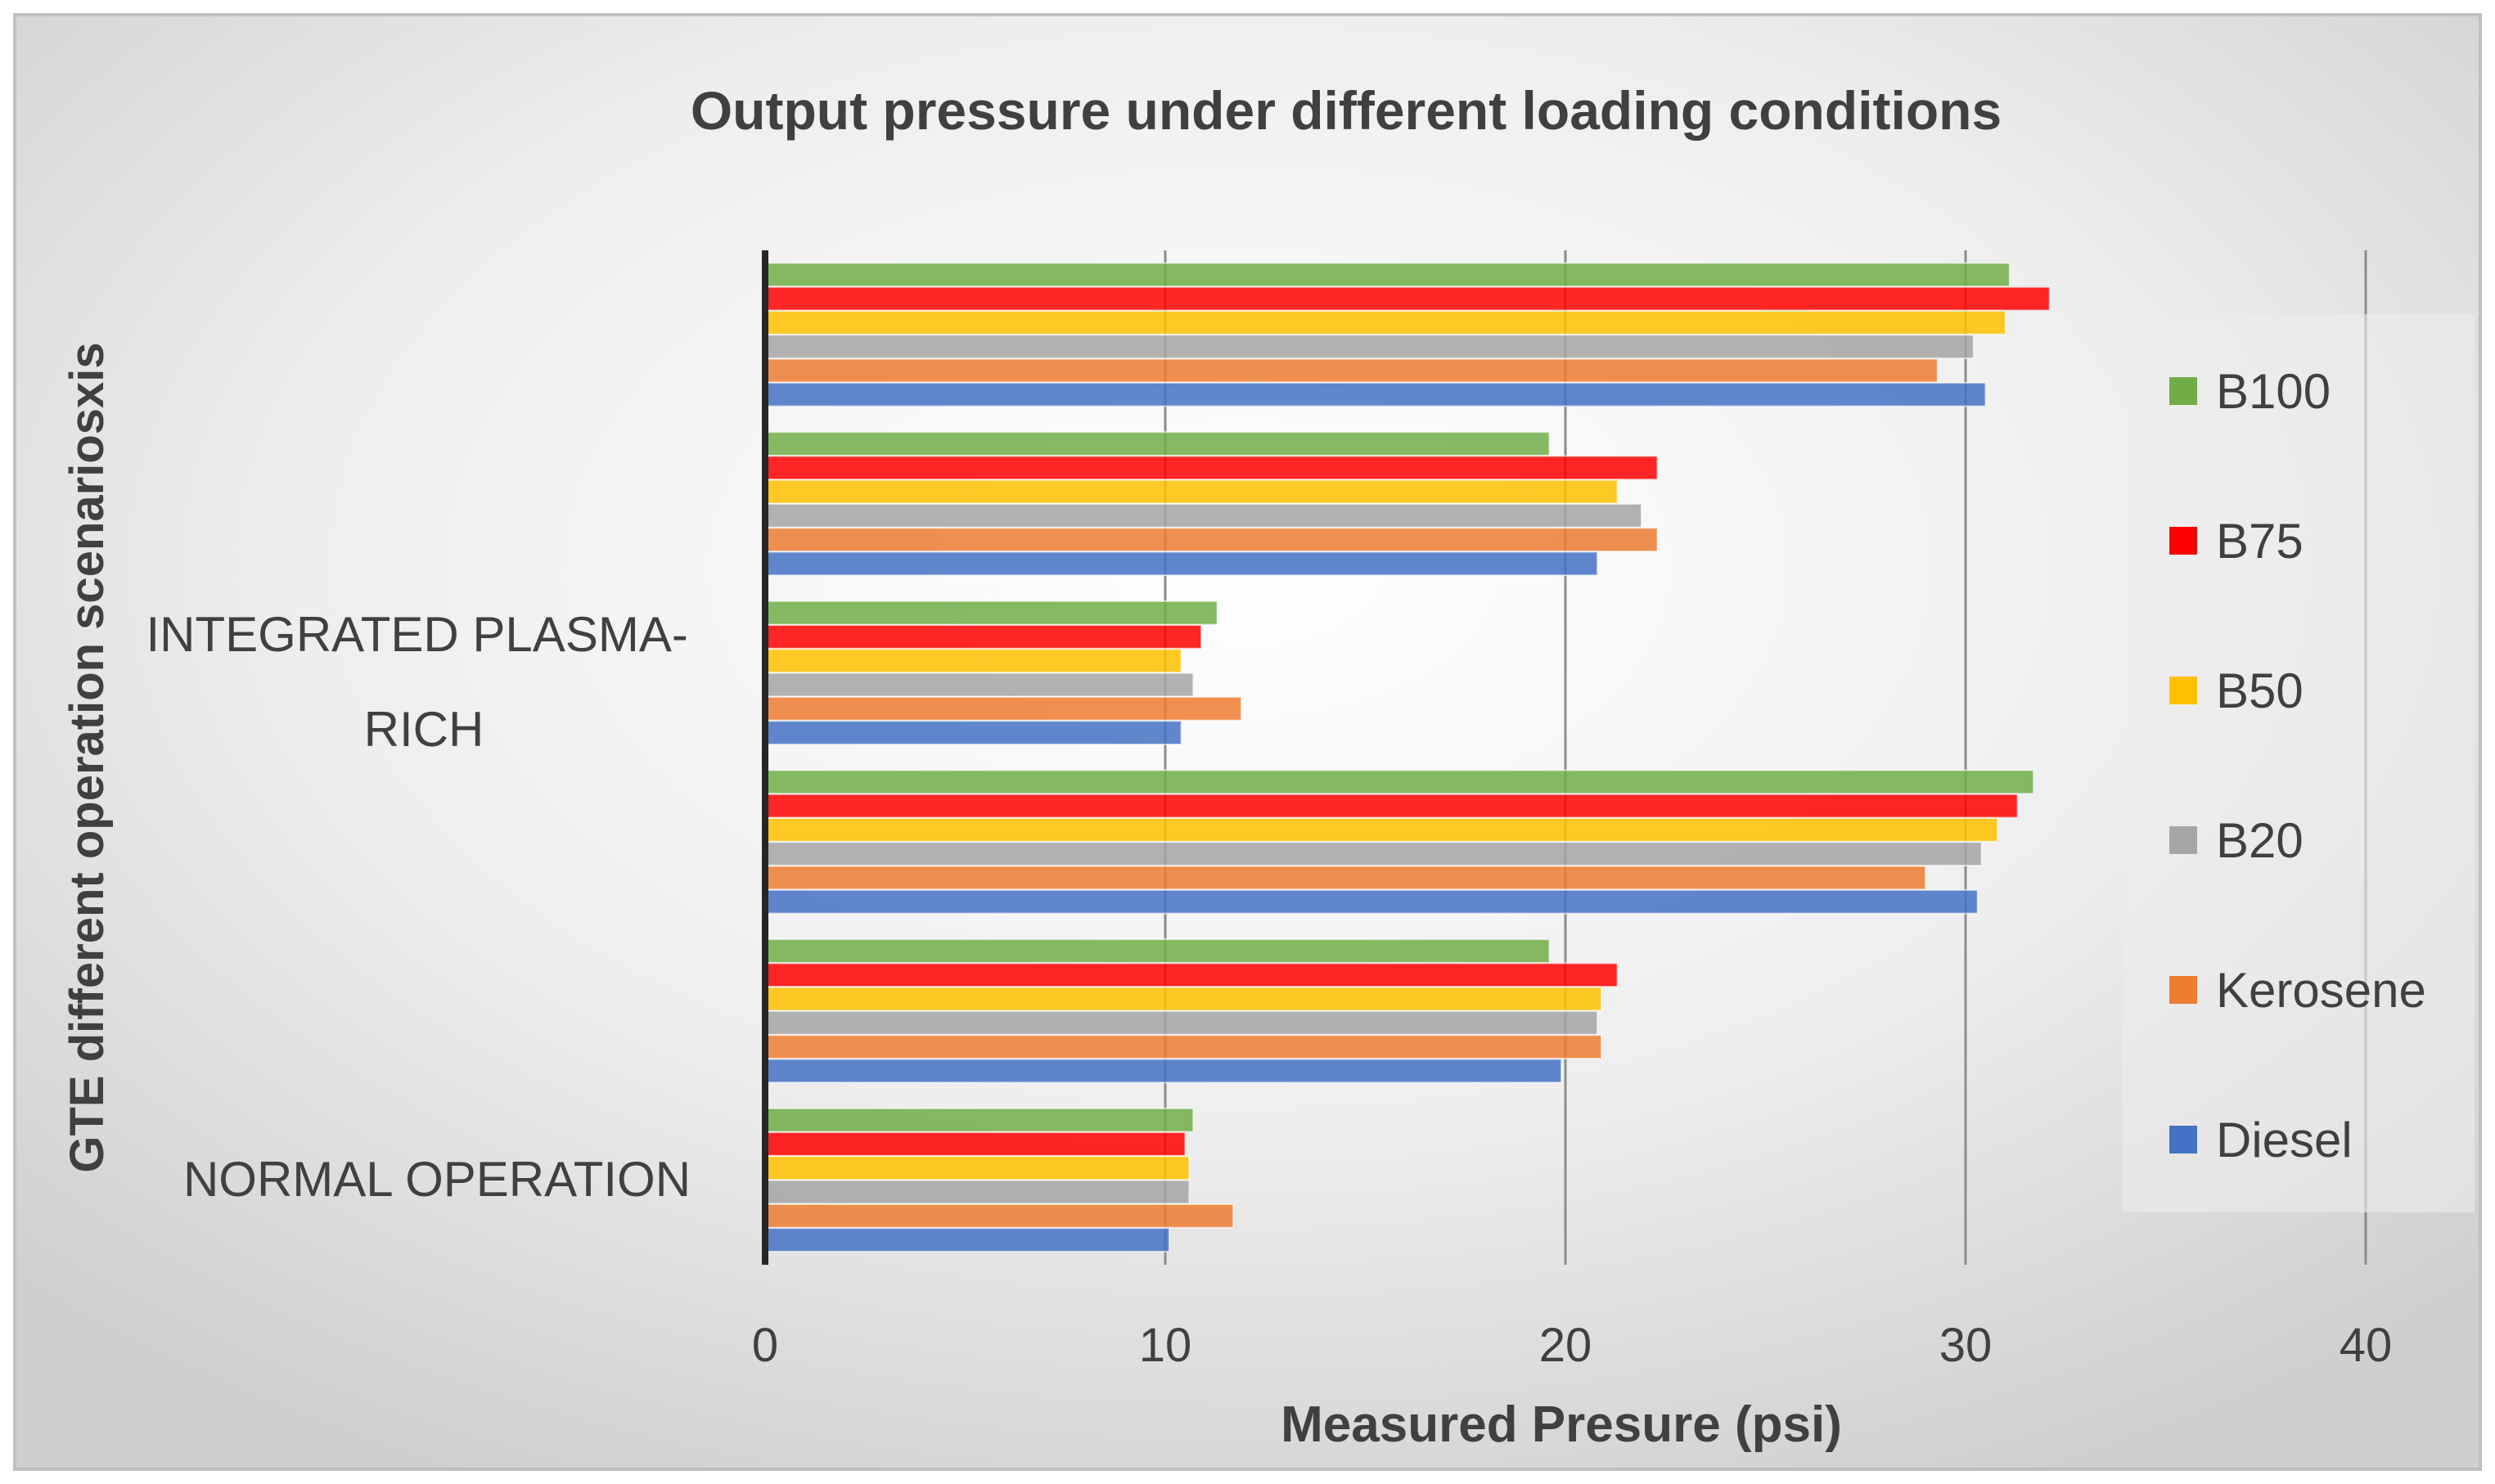 This screenshot has width=2495, height=1484. I want to click on legend-swatch-b75, so click(2183, 541).